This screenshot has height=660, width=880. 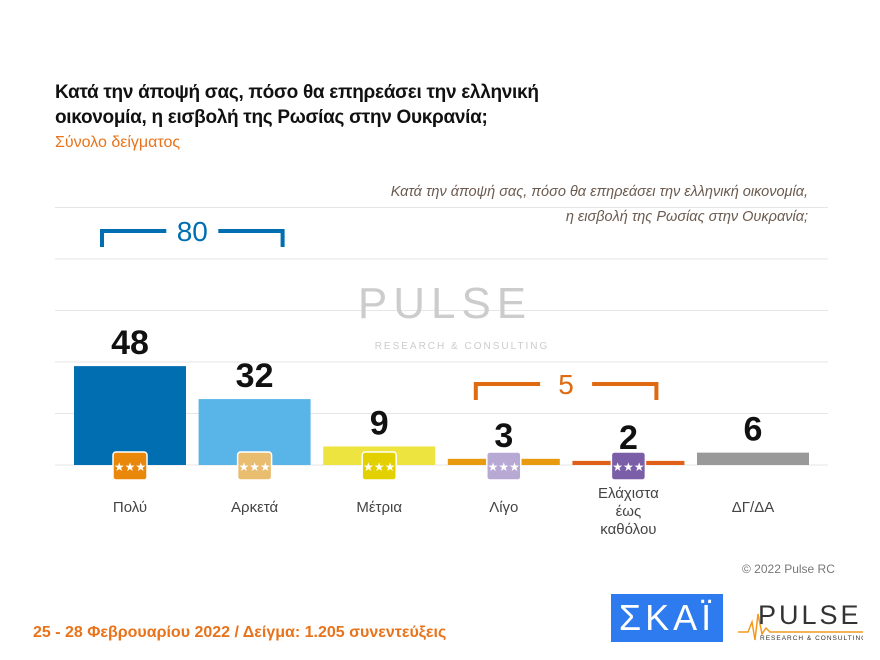 What do you see at coordinates (118, 142) in the screenshot?
I see `chart-subtitle: Σύνολο δείγματος` at bounding box center [118, 142].